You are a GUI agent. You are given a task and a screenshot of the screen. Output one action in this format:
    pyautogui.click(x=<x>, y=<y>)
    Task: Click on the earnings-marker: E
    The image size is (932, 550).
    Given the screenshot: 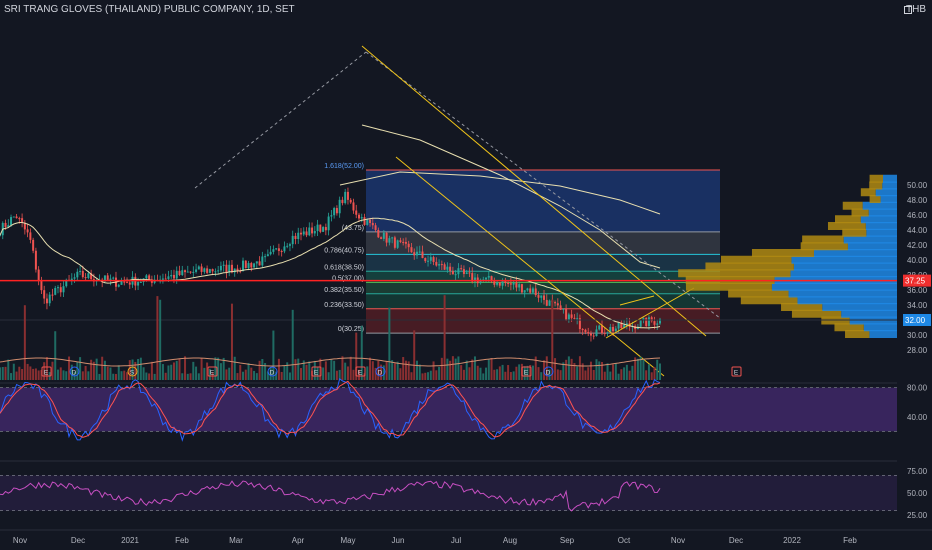 What is the action you would take?
    pyautogui.click(x=736, y=371)
    